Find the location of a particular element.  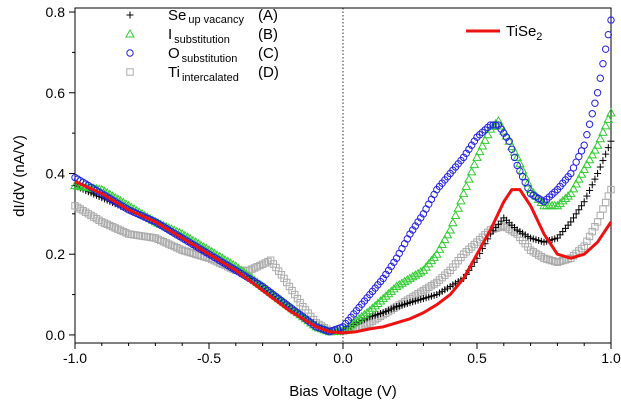

y-tick-label: 0.6 is located at coordinates (56, 93).